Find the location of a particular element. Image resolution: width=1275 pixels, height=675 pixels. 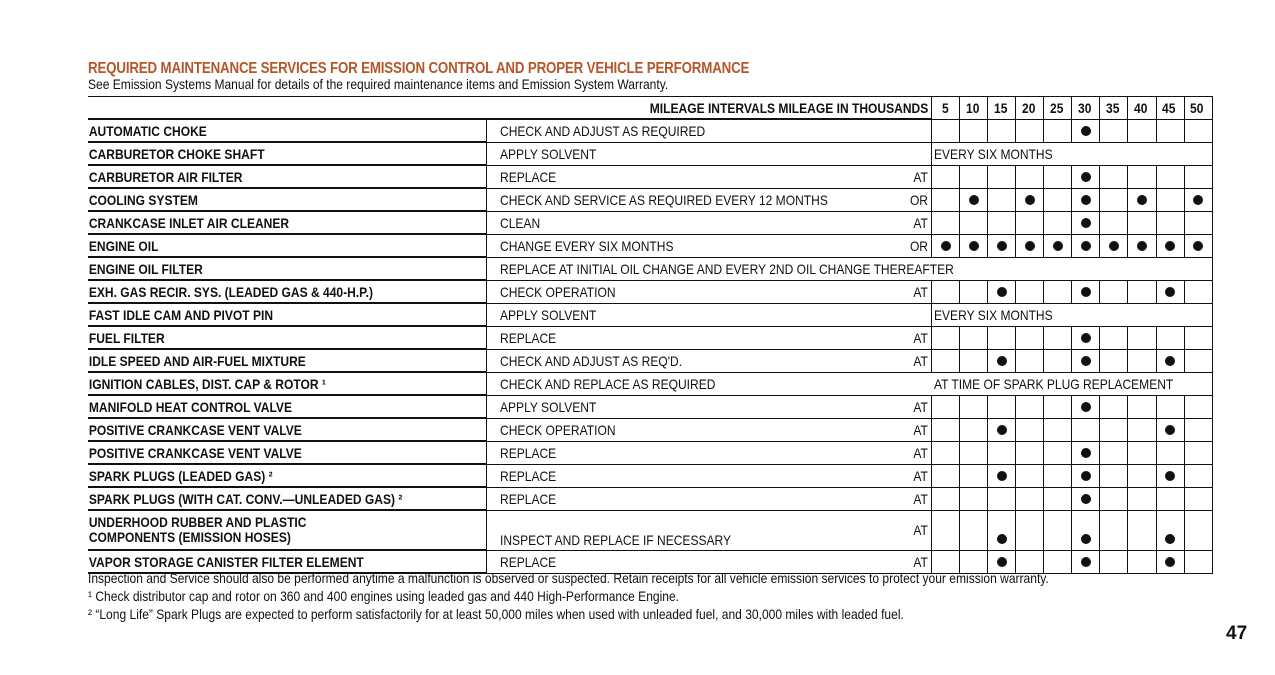

table-row: FUEL FILTER REPLACE AT is located at coordinates (650, 337).